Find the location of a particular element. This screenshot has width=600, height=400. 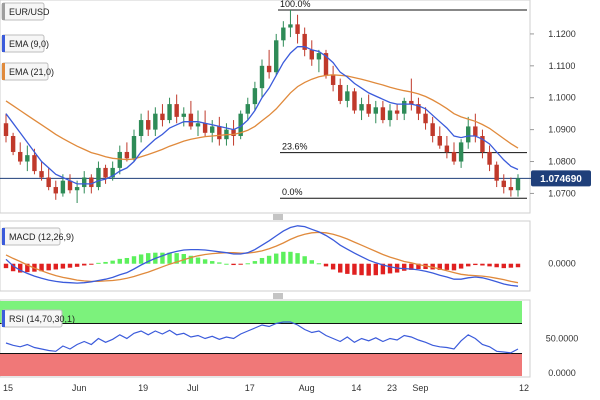

price-tick-label: 1.0800 is located at coordinates (562, 162).